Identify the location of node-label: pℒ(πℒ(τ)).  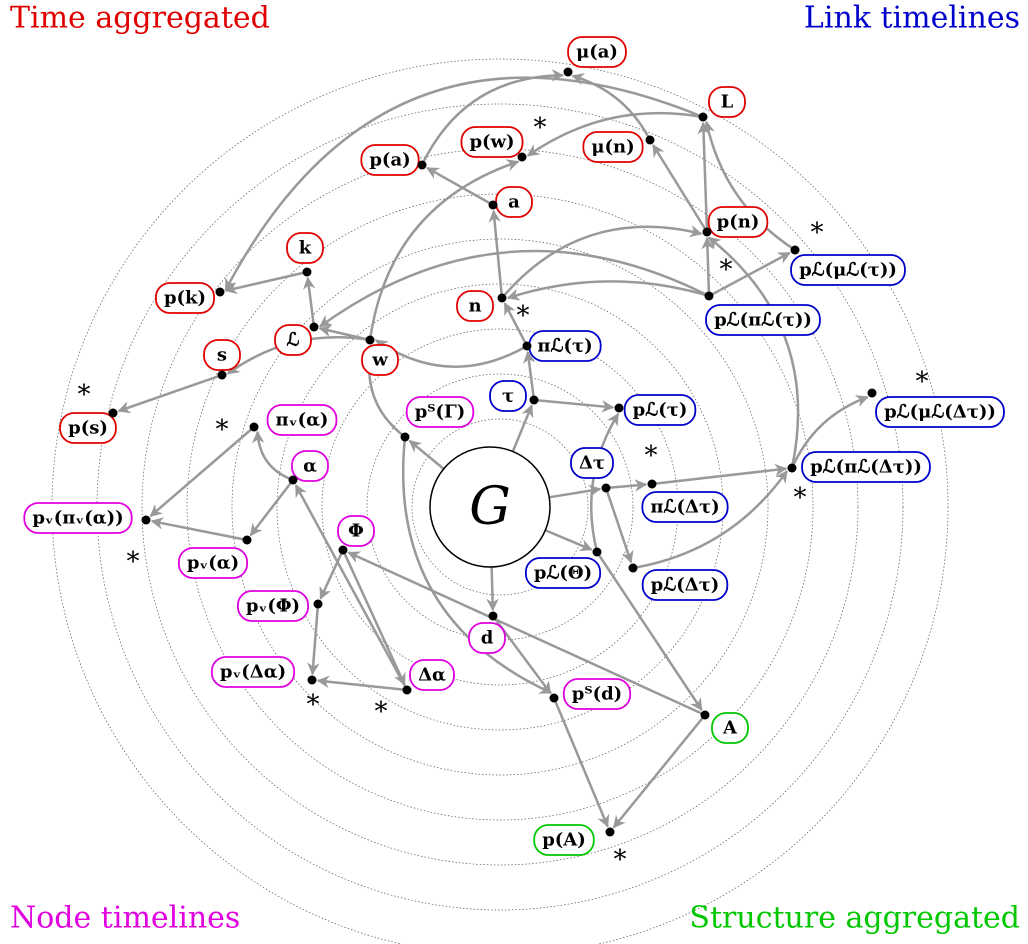
(763, 320).